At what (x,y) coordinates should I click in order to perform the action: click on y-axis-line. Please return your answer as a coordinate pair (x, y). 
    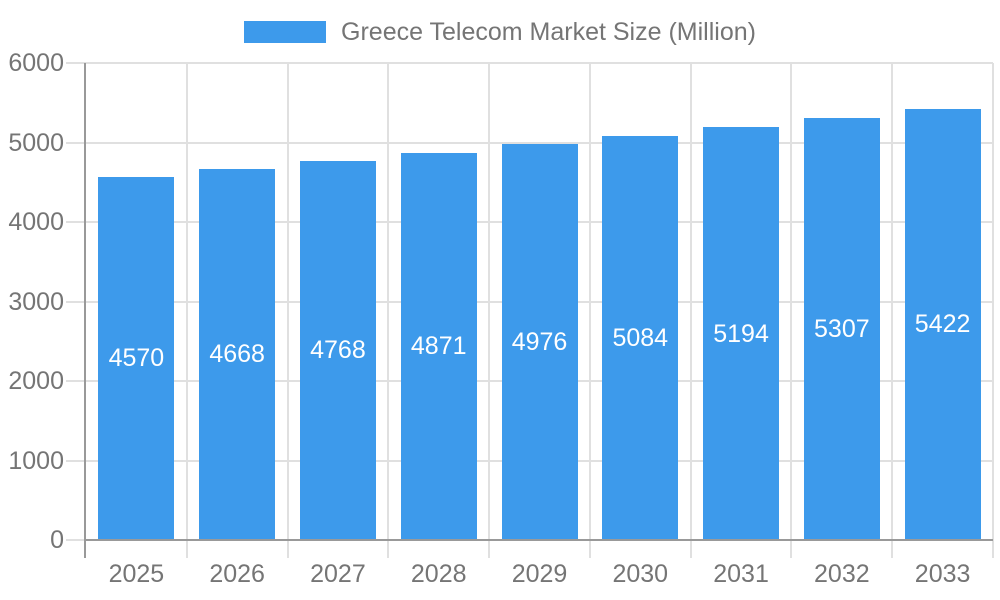
    Looking at the image, I should click on (85, 310).